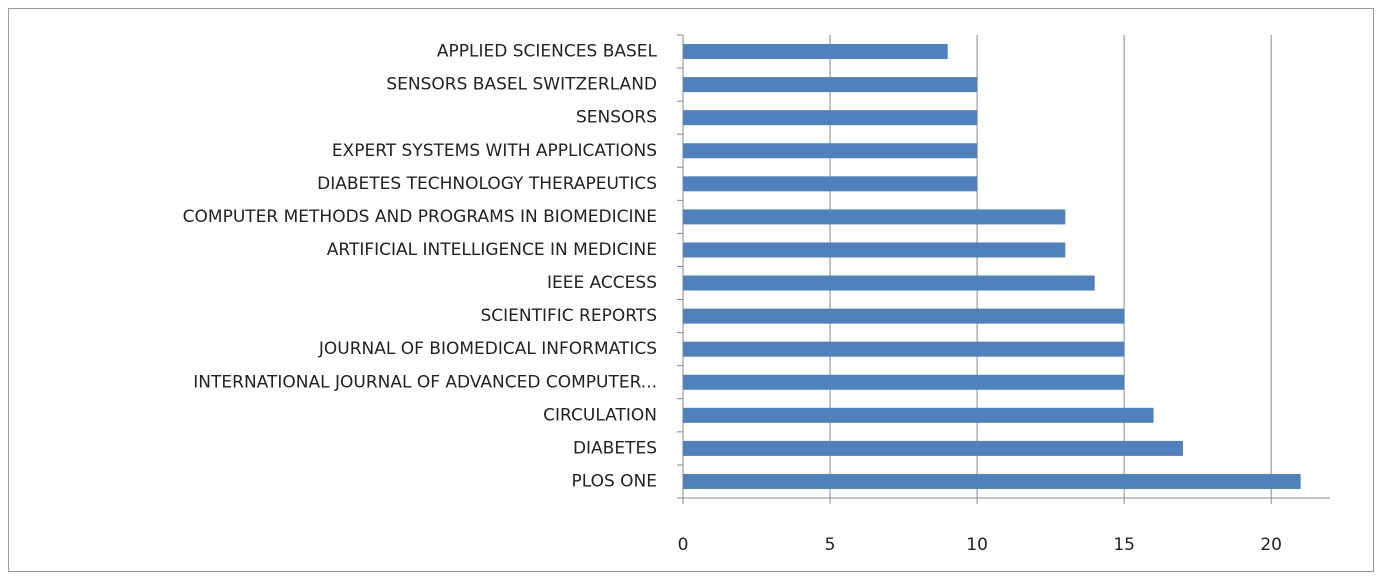  What do you see at coordinates (487, 184) in the screenshot?
I see `y-tick-label: DIABETES TECHNOLOGY THERAPEUTICS` at bounding box center [487, 184].